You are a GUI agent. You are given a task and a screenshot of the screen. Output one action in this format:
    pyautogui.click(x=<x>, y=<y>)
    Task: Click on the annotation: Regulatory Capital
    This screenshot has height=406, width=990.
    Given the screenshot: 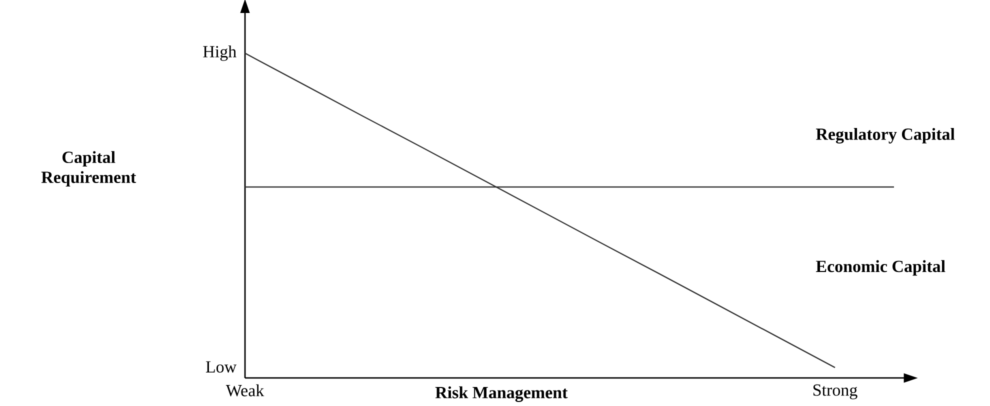 What is the action you would take?
    pyautogui.click(x=885, y=136)
    